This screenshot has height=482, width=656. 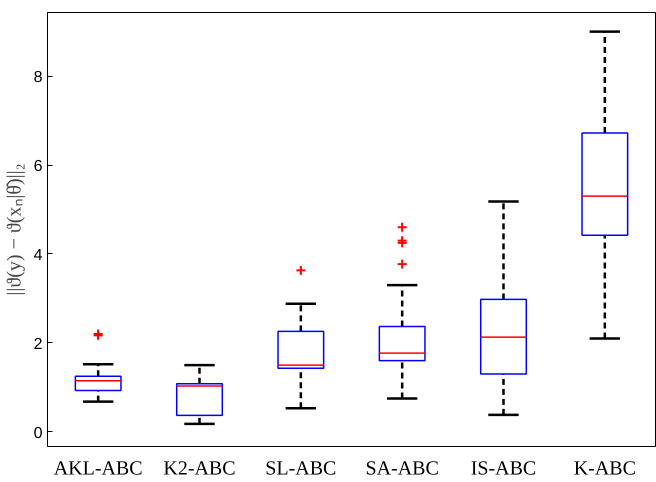 What do you see at coordinates (38, 77) in the screenshot?
I see `y-tick-label: 8` at bounding box center [38, 77].